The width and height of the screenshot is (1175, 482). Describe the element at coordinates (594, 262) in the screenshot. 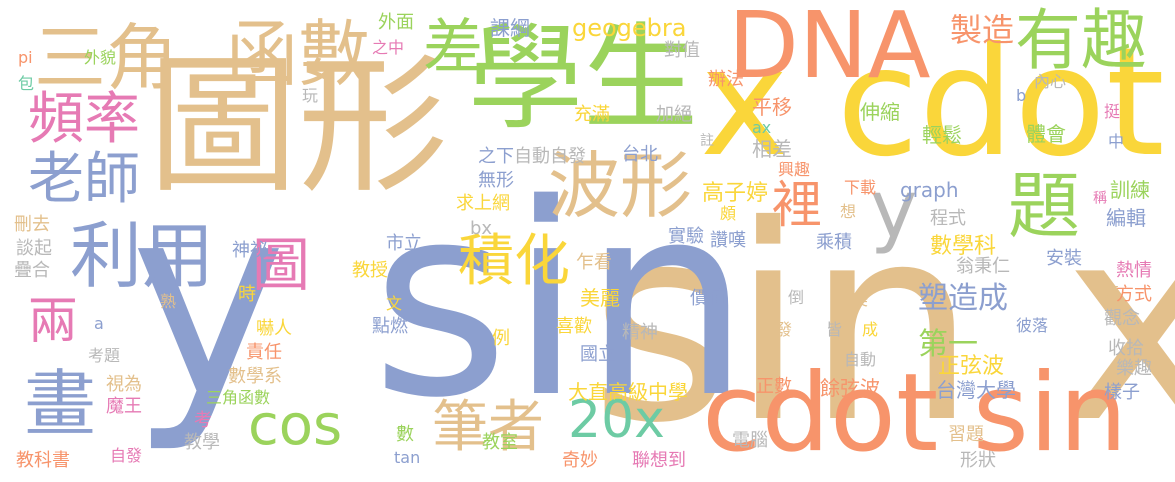

I see `word-cloud-word: 乍看` at that location.